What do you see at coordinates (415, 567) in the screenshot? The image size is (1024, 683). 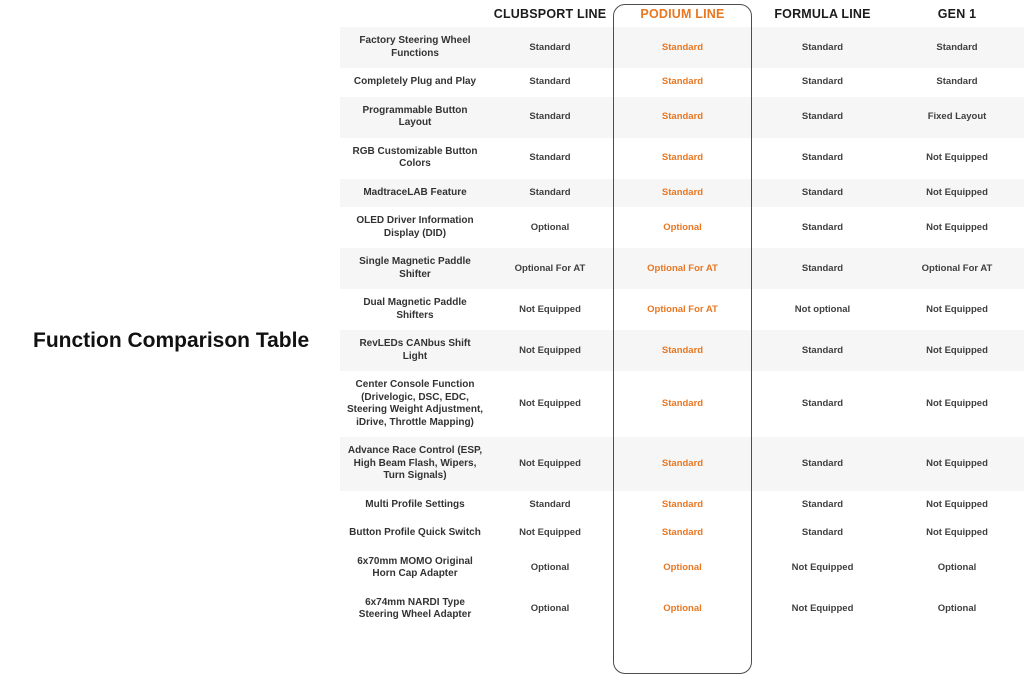 I see `feature-label: 6x70mm MOMO Original Horn Cap Adapter` at bounding box center [415, 567].